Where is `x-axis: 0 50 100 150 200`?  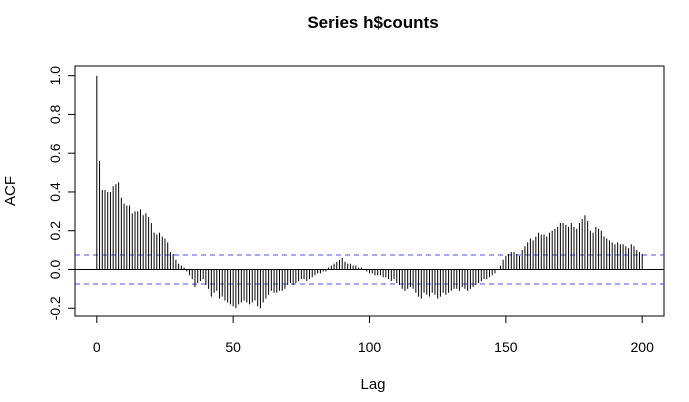 x-axis: 0 50 100 150 200 is located at coordinates (374, 335).